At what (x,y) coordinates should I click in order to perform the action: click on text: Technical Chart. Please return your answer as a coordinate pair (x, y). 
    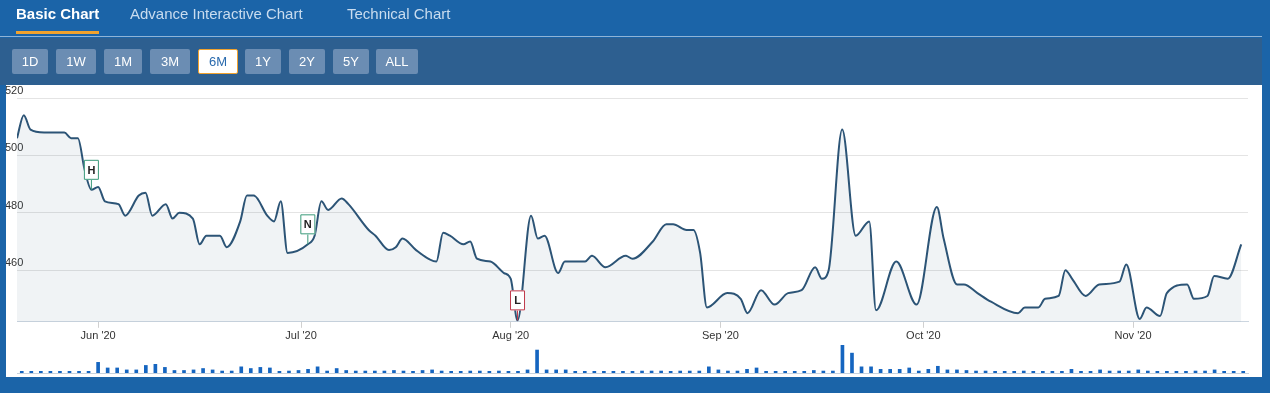
    Looking at the image, I should click on (399, 14).